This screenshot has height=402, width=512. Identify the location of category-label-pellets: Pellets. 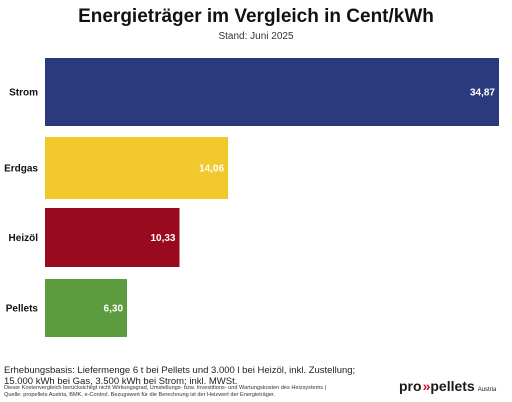
(22, 309).